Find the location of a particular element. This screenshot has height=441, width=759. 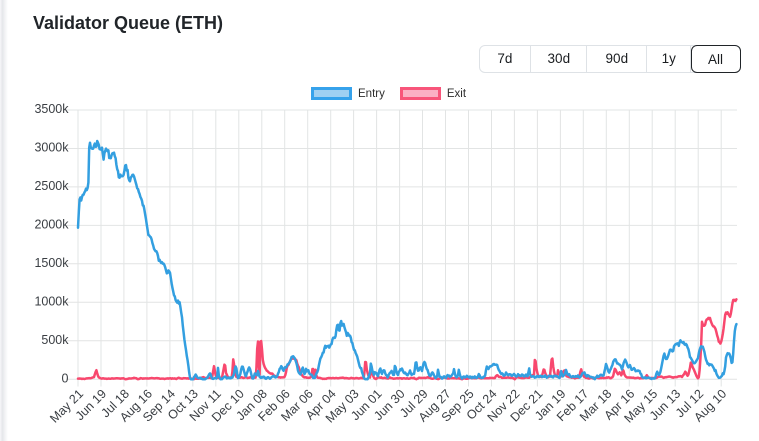

svg-text: 1000k is located at coordinates (51, 302).